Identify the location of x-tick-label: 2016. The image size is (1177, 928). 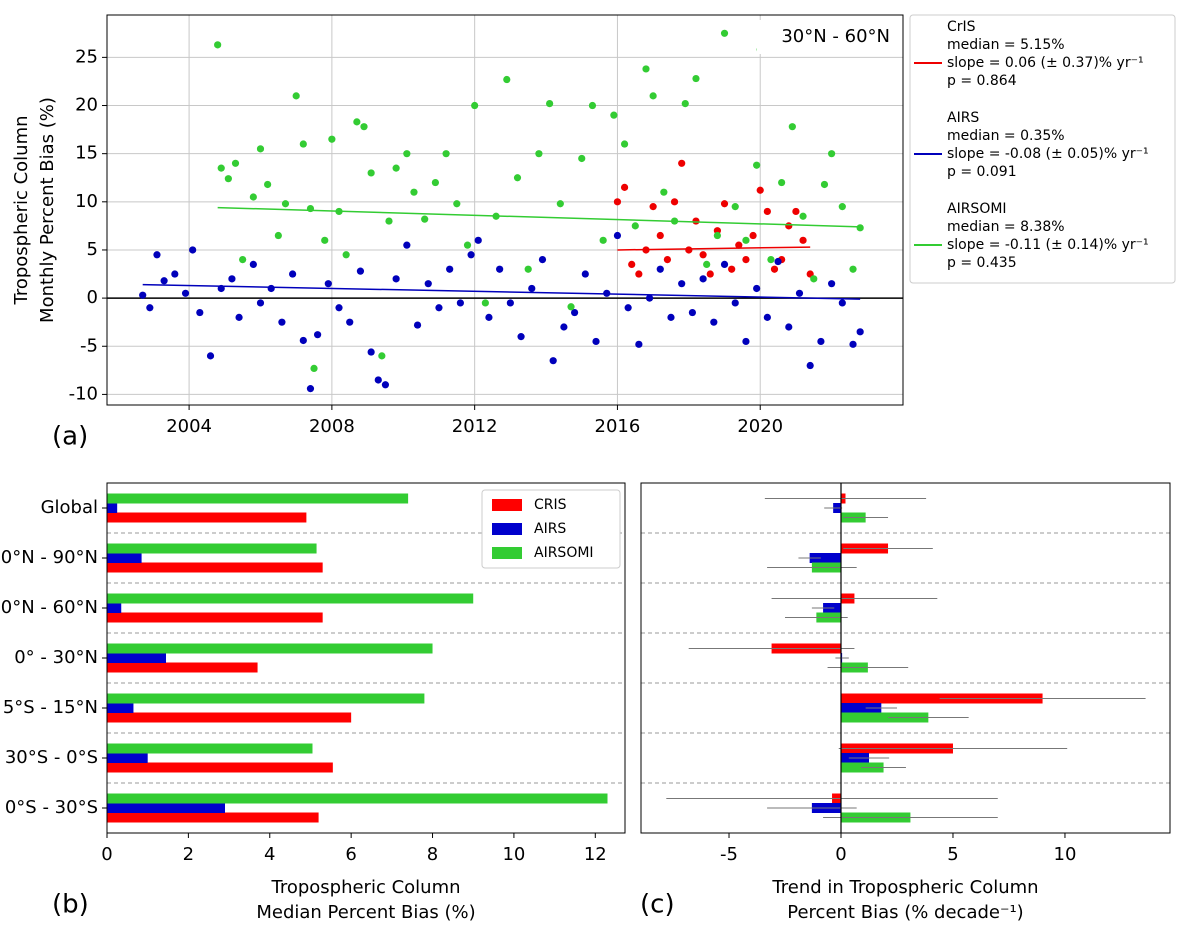
(618, 426).